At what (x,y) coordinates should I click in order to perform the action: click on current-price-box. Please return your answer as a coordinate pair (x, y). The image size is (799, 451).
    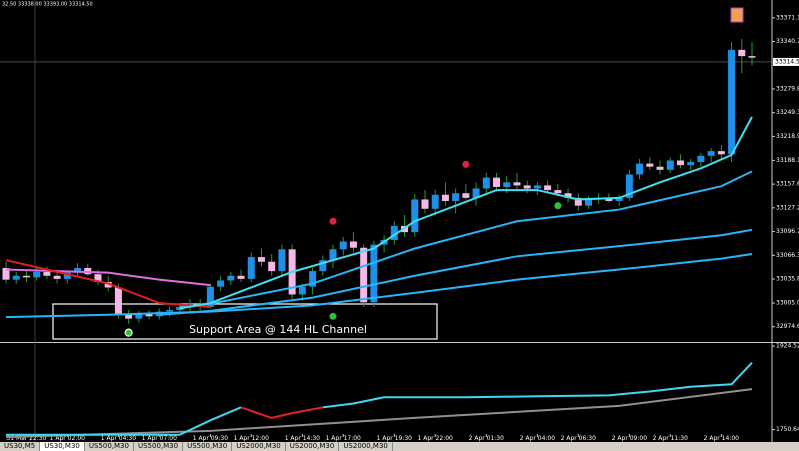
    Looking at the image, I should click on (786, 61).